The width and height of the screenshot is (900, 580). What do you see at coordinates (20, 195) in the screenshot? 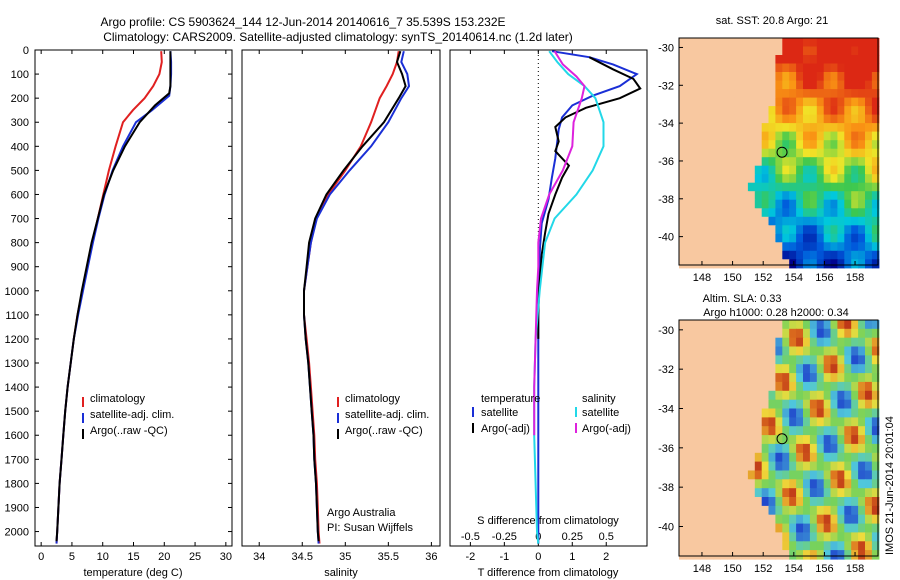
I see `depth-tick-label: 600` at bounding box center [20, 195].